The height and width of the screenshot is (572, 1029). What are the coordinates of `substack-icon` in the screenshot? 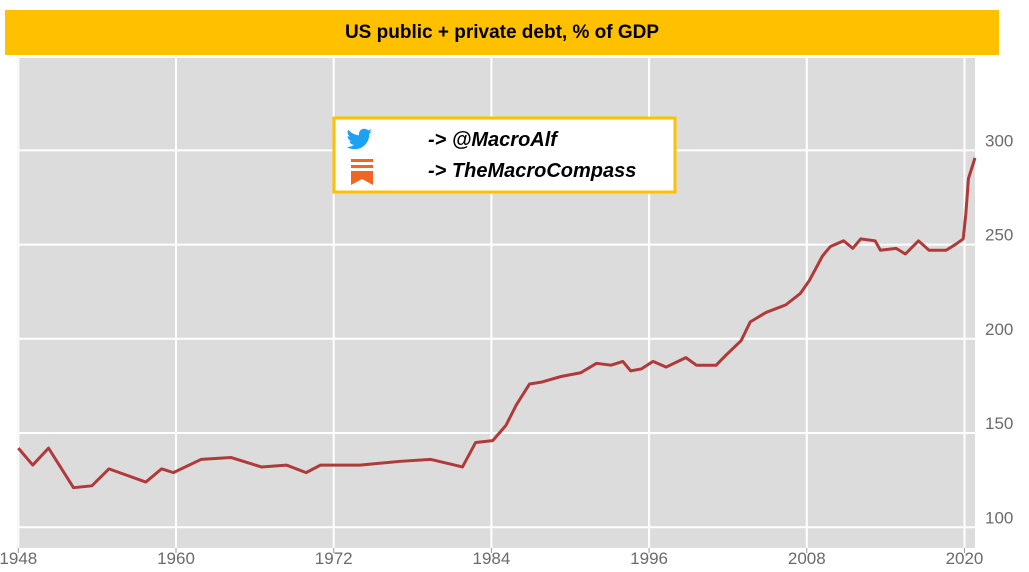 It's located at (362, 172).